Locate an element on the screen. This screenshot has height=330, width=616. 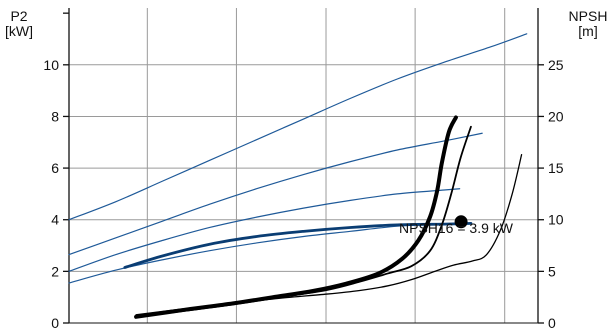
right-tick-label: 20 is located at coordinates (556, 116).